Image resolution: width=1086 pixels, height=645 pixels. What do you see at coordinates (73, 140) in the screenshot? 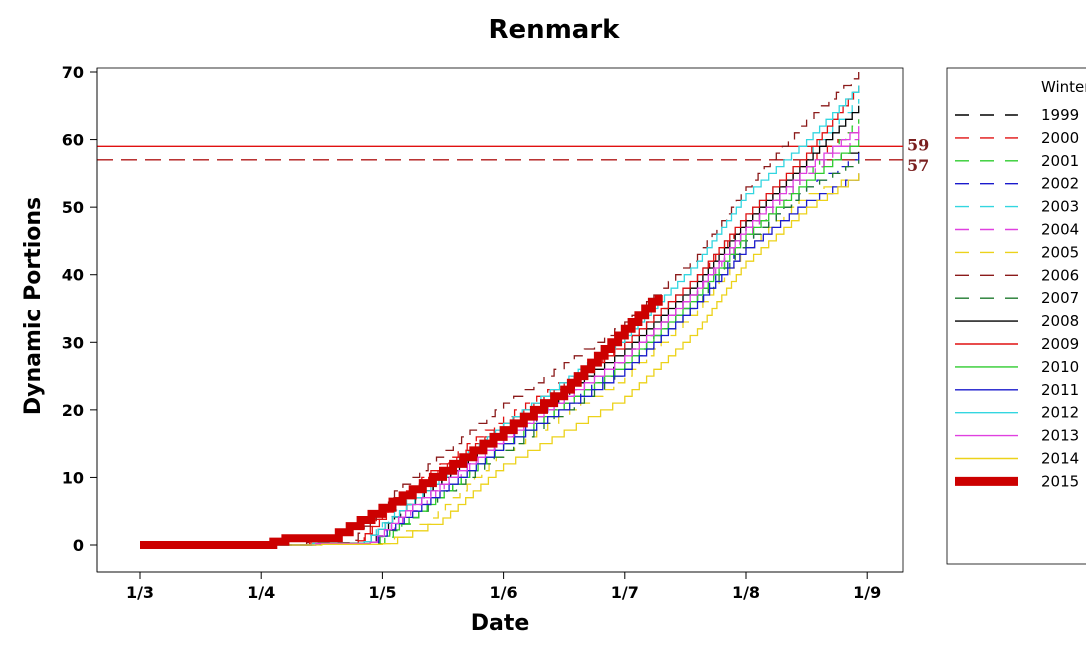
I see `y-tick-label: 60` at bounding box center [73, 140].